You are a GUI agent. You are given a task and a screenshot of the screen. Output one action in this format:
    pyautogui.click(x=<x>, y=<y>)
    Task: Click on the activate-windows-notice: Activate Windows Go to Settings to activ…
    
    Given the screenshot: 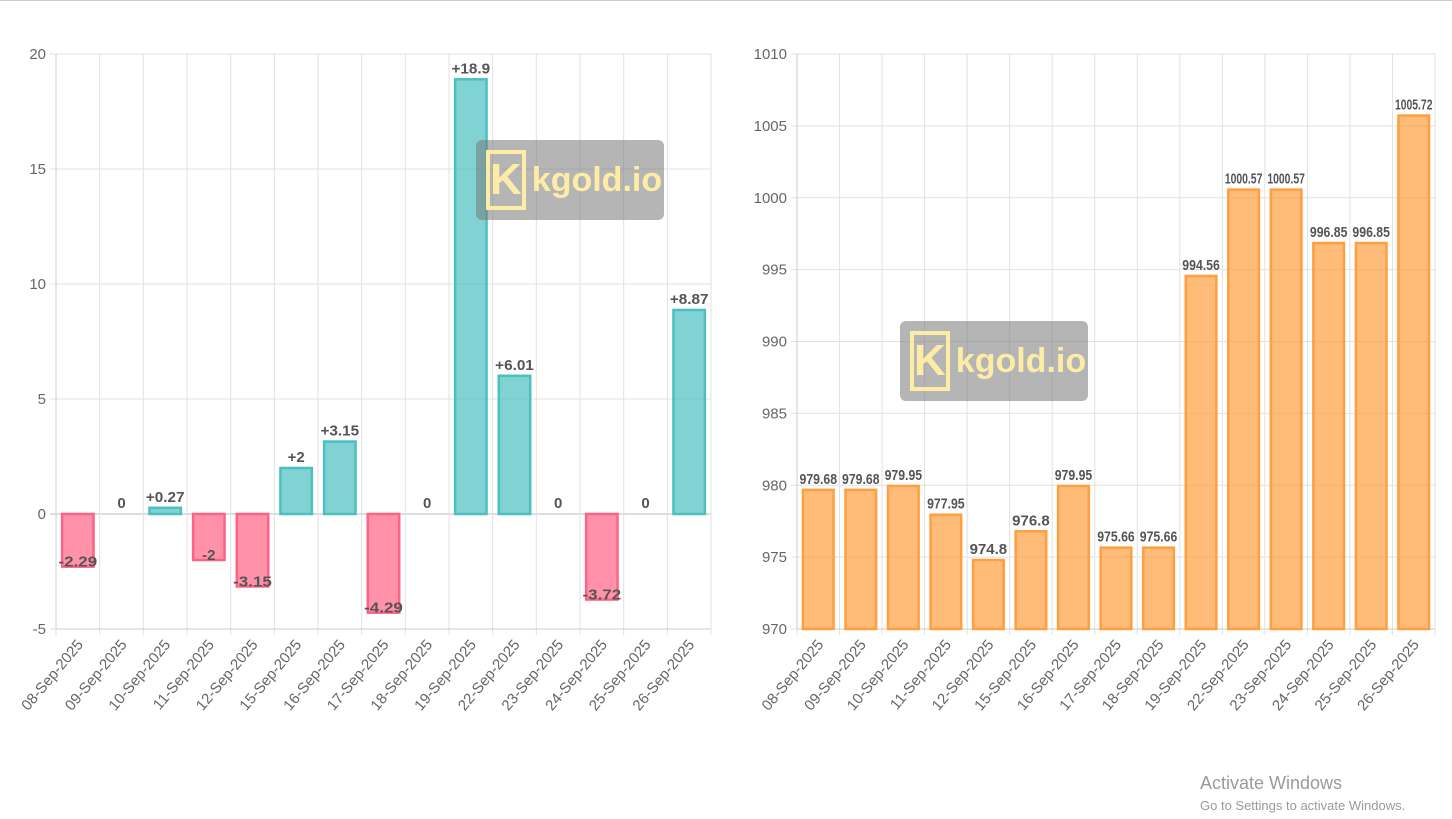 What is the action you would take?
    pyautogui.click(x=1302, y=793)
    